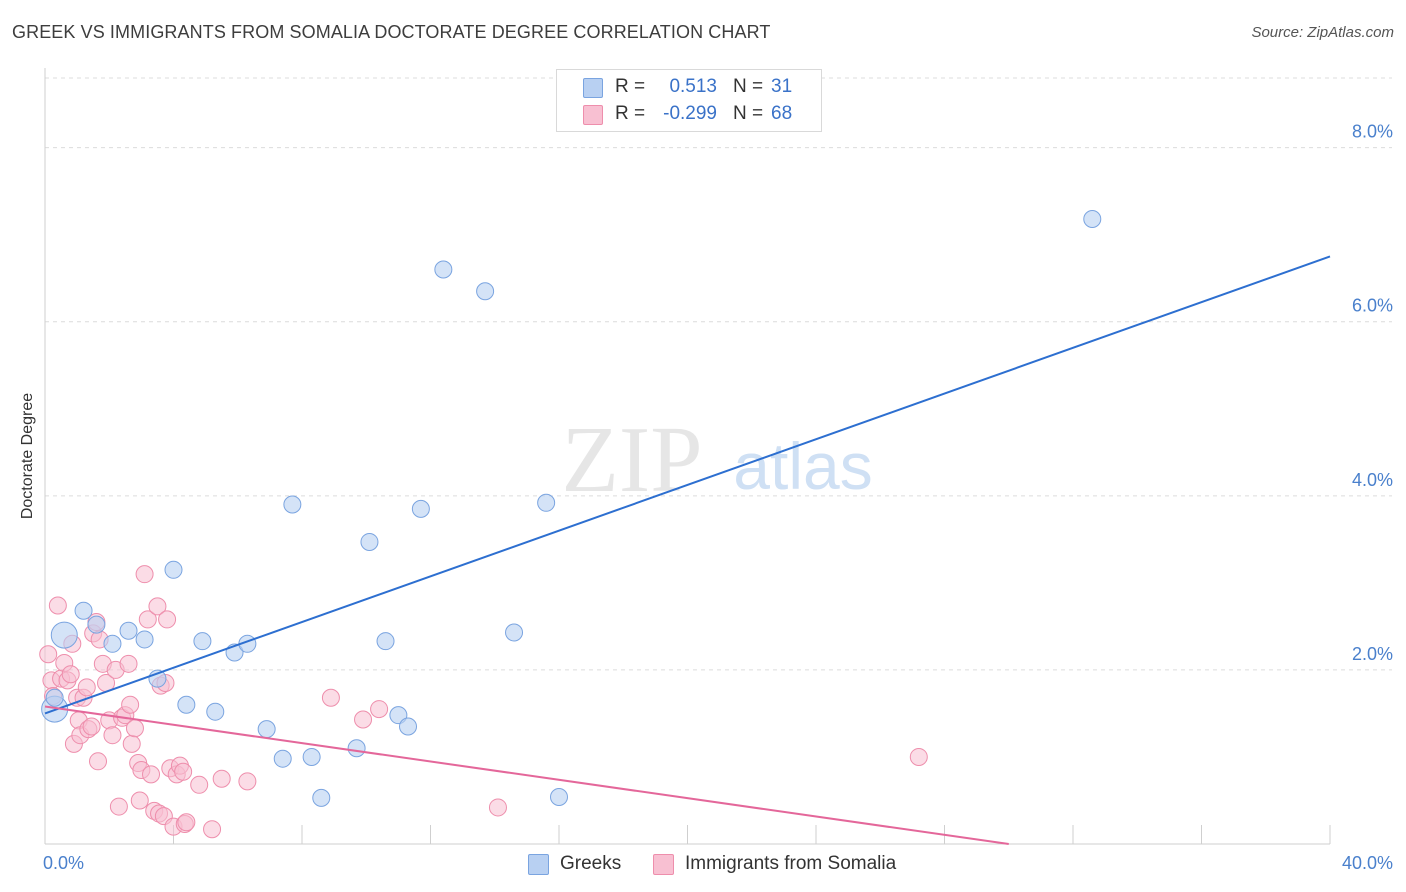 The height and width of the screenshot is (892, 1406). I want to click on series-legend: Greeks Immigrants from Somalia, so click(703, 865).